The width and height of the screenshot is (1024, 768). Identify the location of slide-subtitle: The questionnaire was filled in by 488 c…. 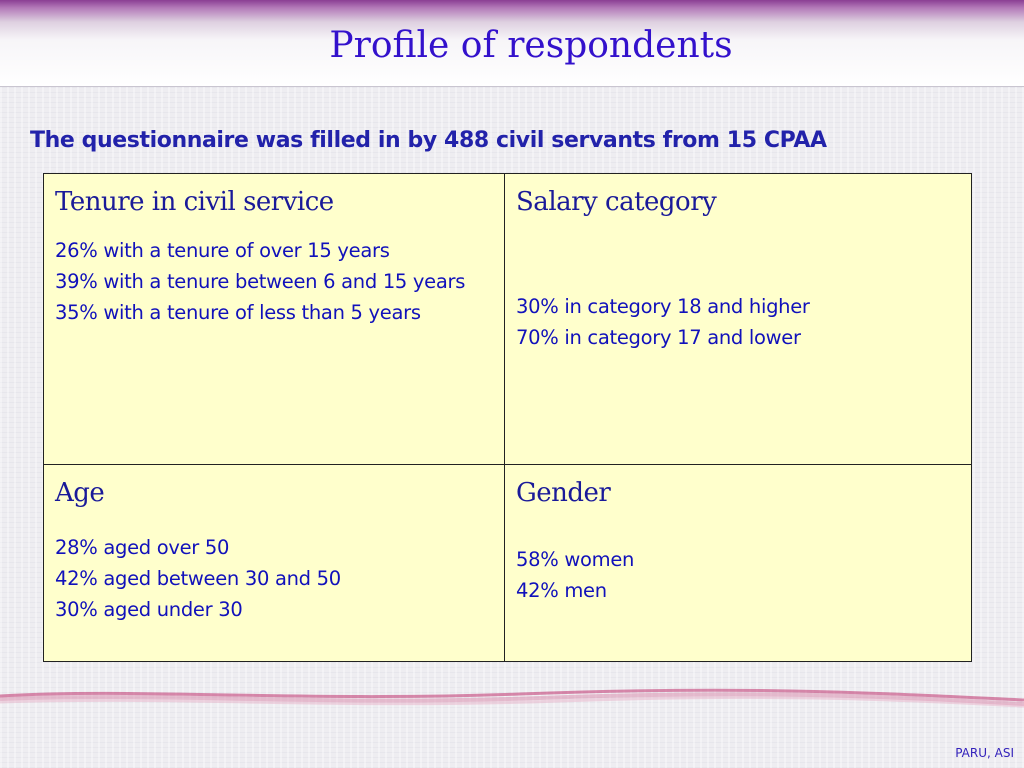
(428, 140).